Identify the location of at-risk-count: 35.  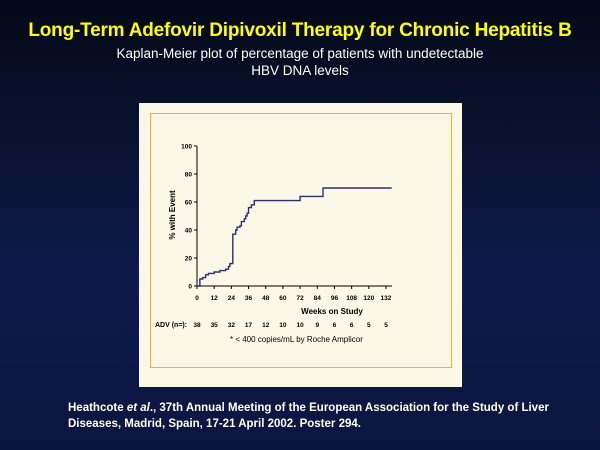
(215, 325).